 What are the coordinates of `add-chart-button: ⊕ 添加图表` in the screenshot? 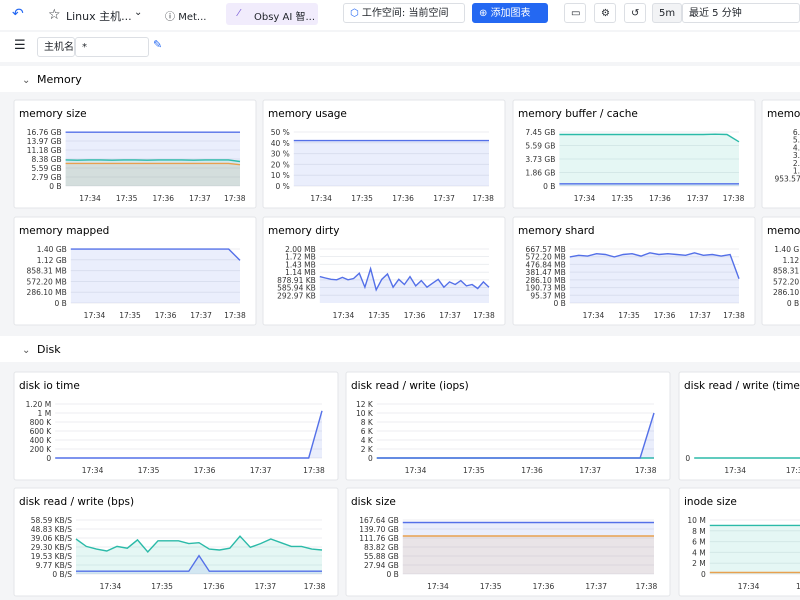 It's located at (510, 13).